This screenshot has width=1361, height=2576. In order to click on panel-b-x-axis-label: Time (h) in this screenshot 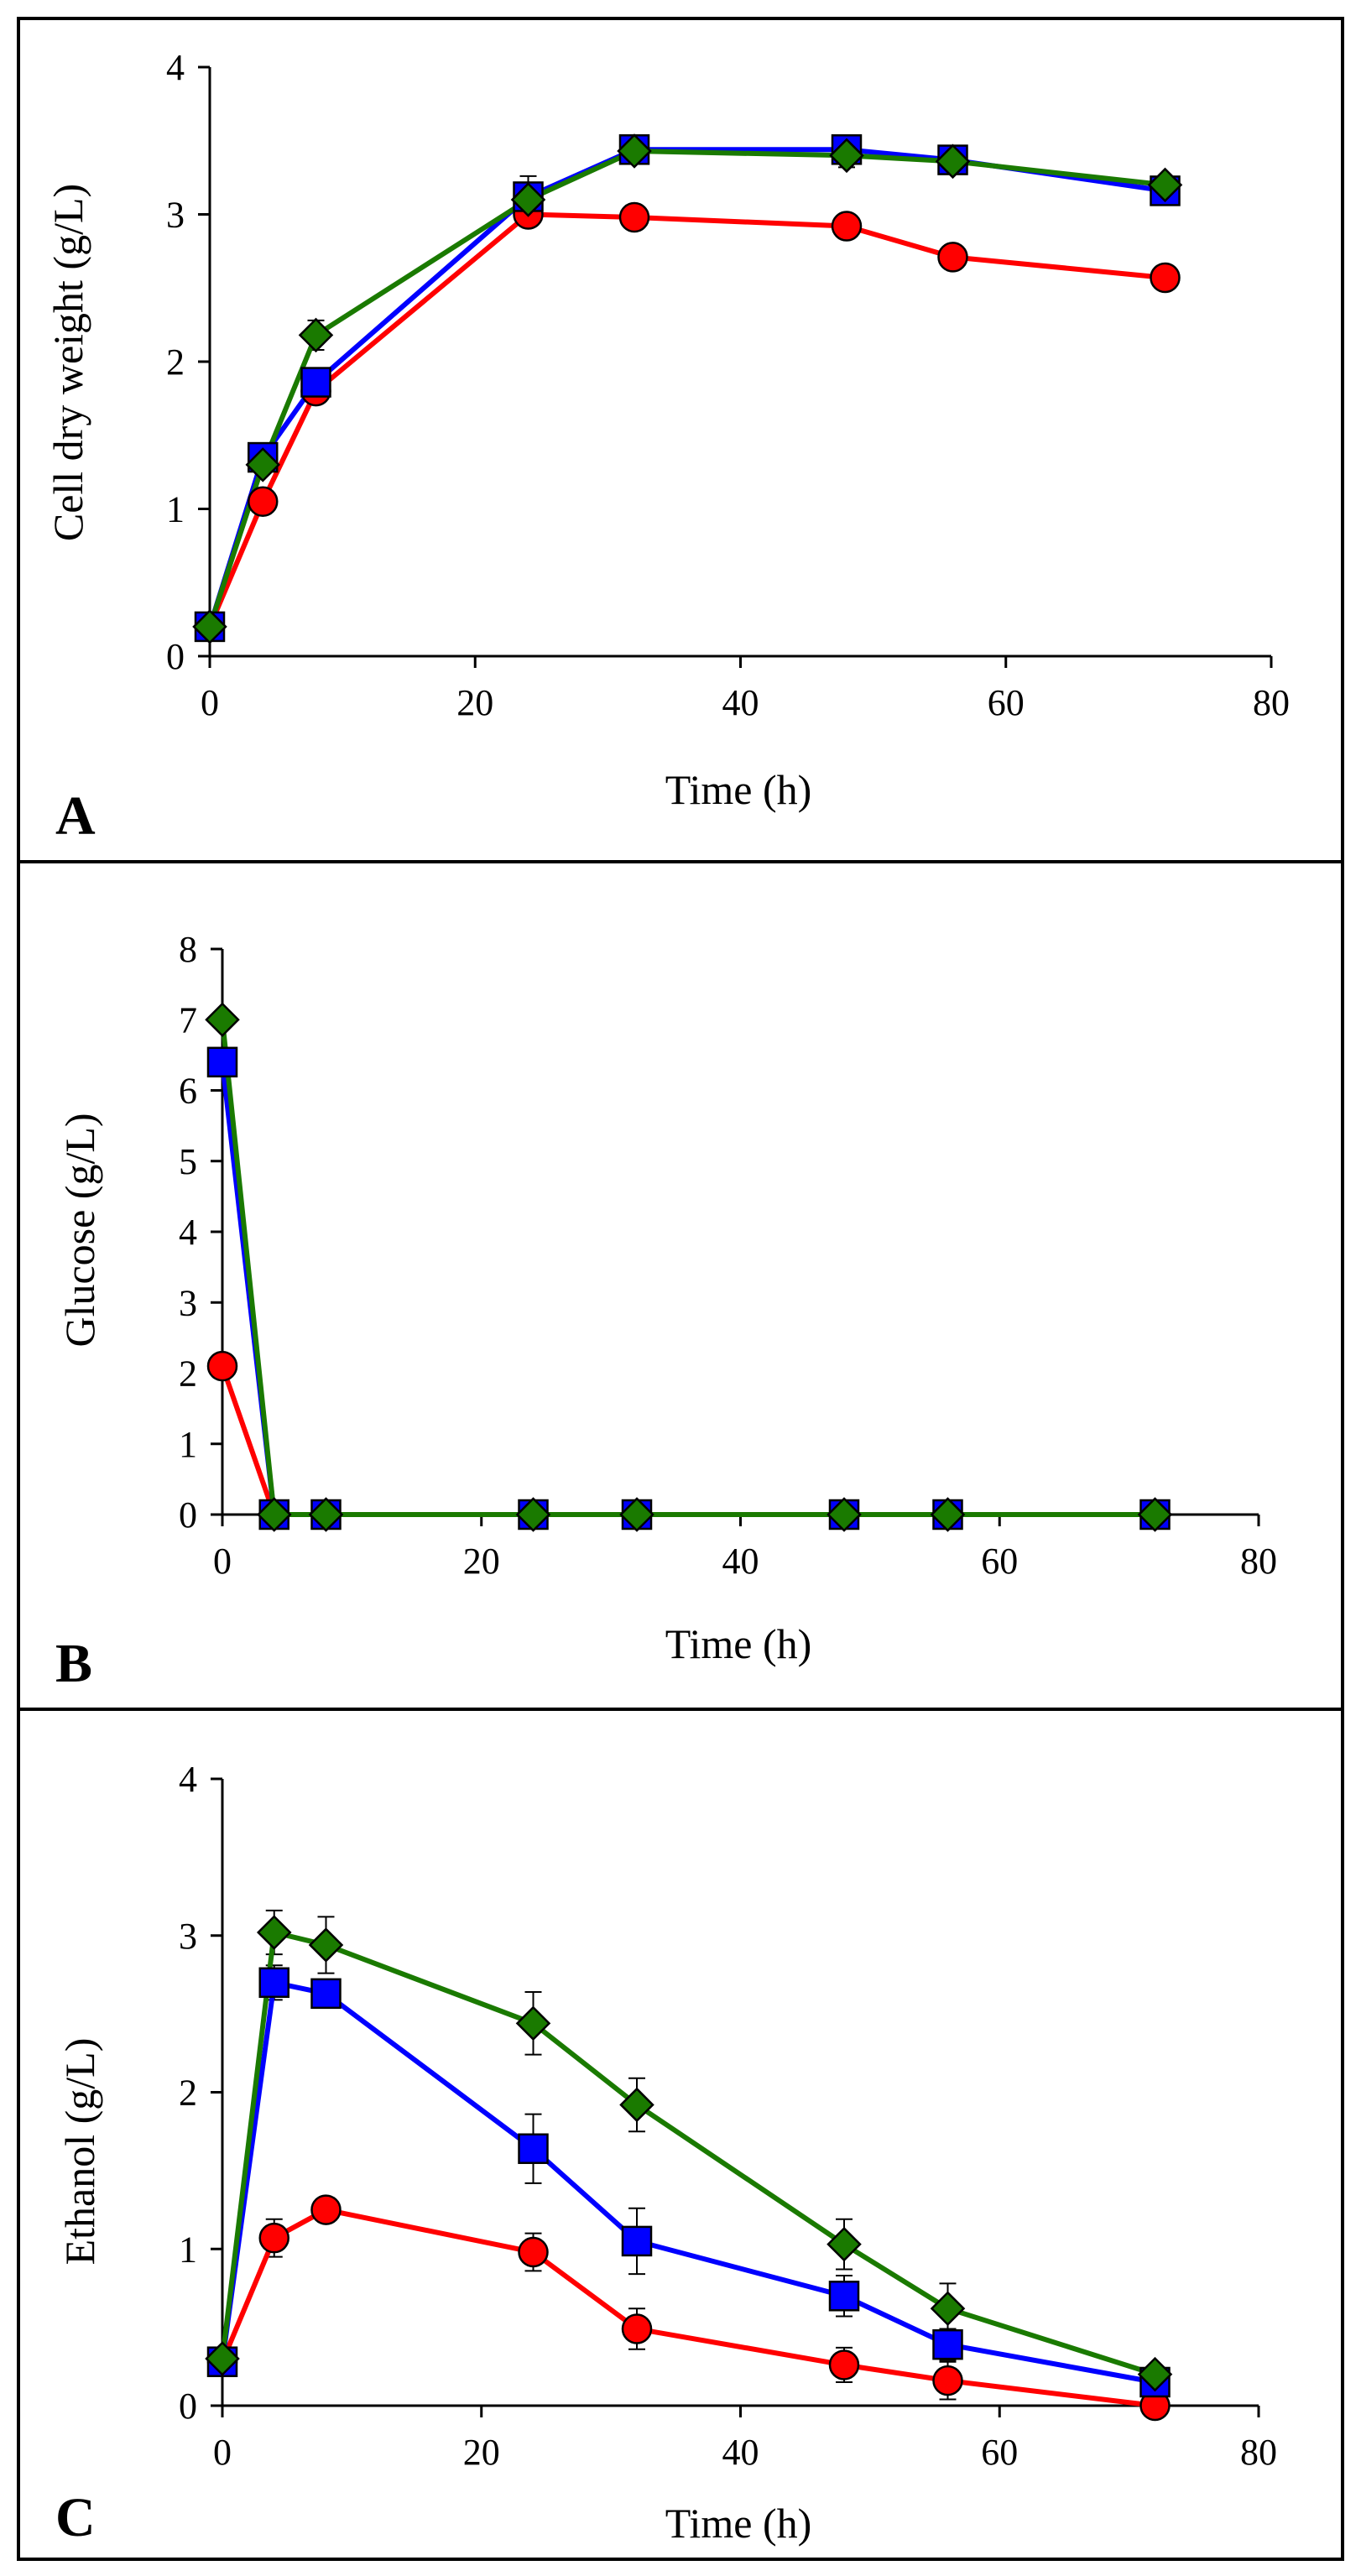, I will do `click(739, 1643)`.